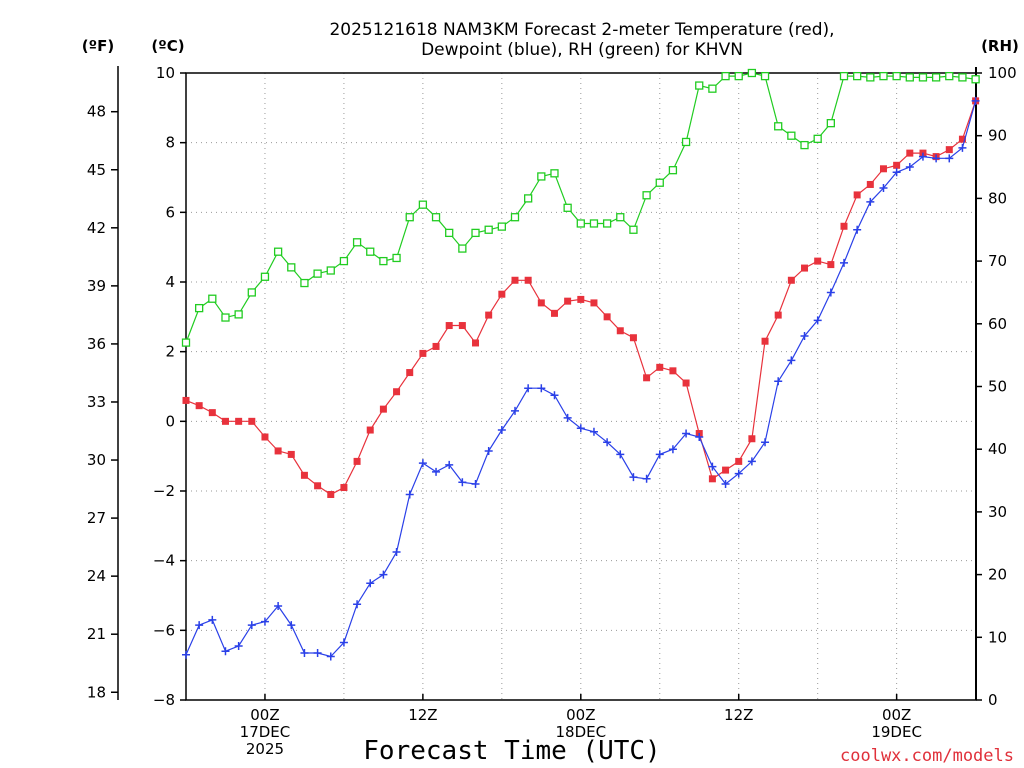 The width and height of the screenshot is (1024, 768). What do you see at coordinates (170, 282) in the screenshot?
I see `celsius-tick-label: 4` at bounding box center [170, 282].